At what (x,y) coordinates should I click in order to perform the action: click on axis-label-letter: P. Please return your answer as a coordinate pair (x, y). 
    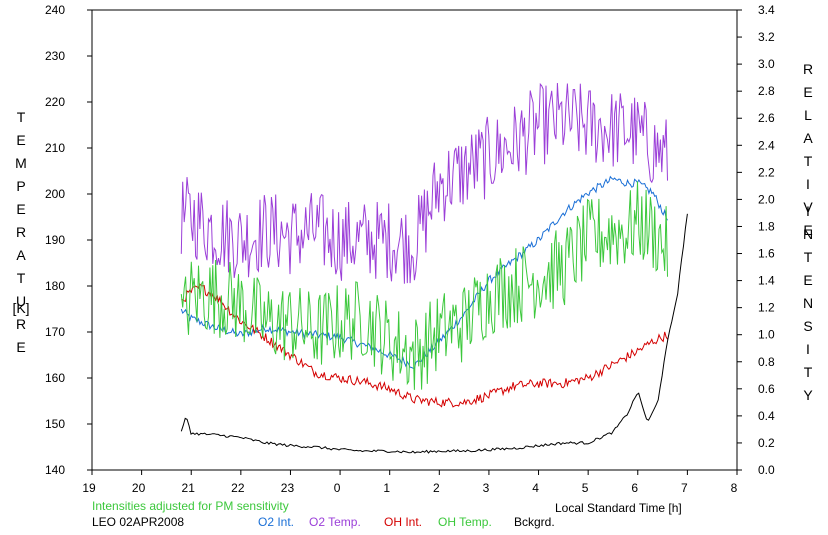
    Looking at the image, I should click on (21, 186).